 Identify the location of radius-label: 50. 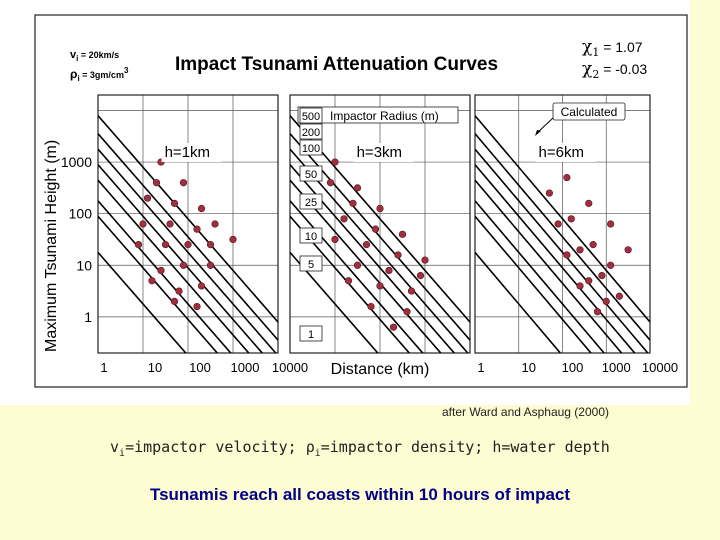
(311, 175).